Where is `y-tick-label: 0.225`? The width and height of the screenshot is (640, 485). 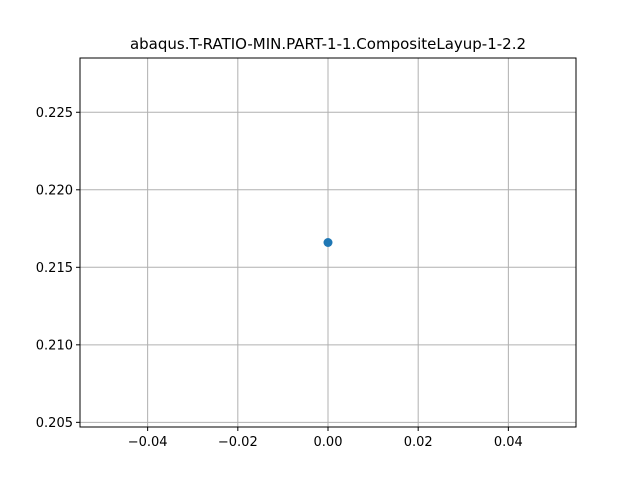
y-tick-label: 0.225 is located at coordinates (54, 113).